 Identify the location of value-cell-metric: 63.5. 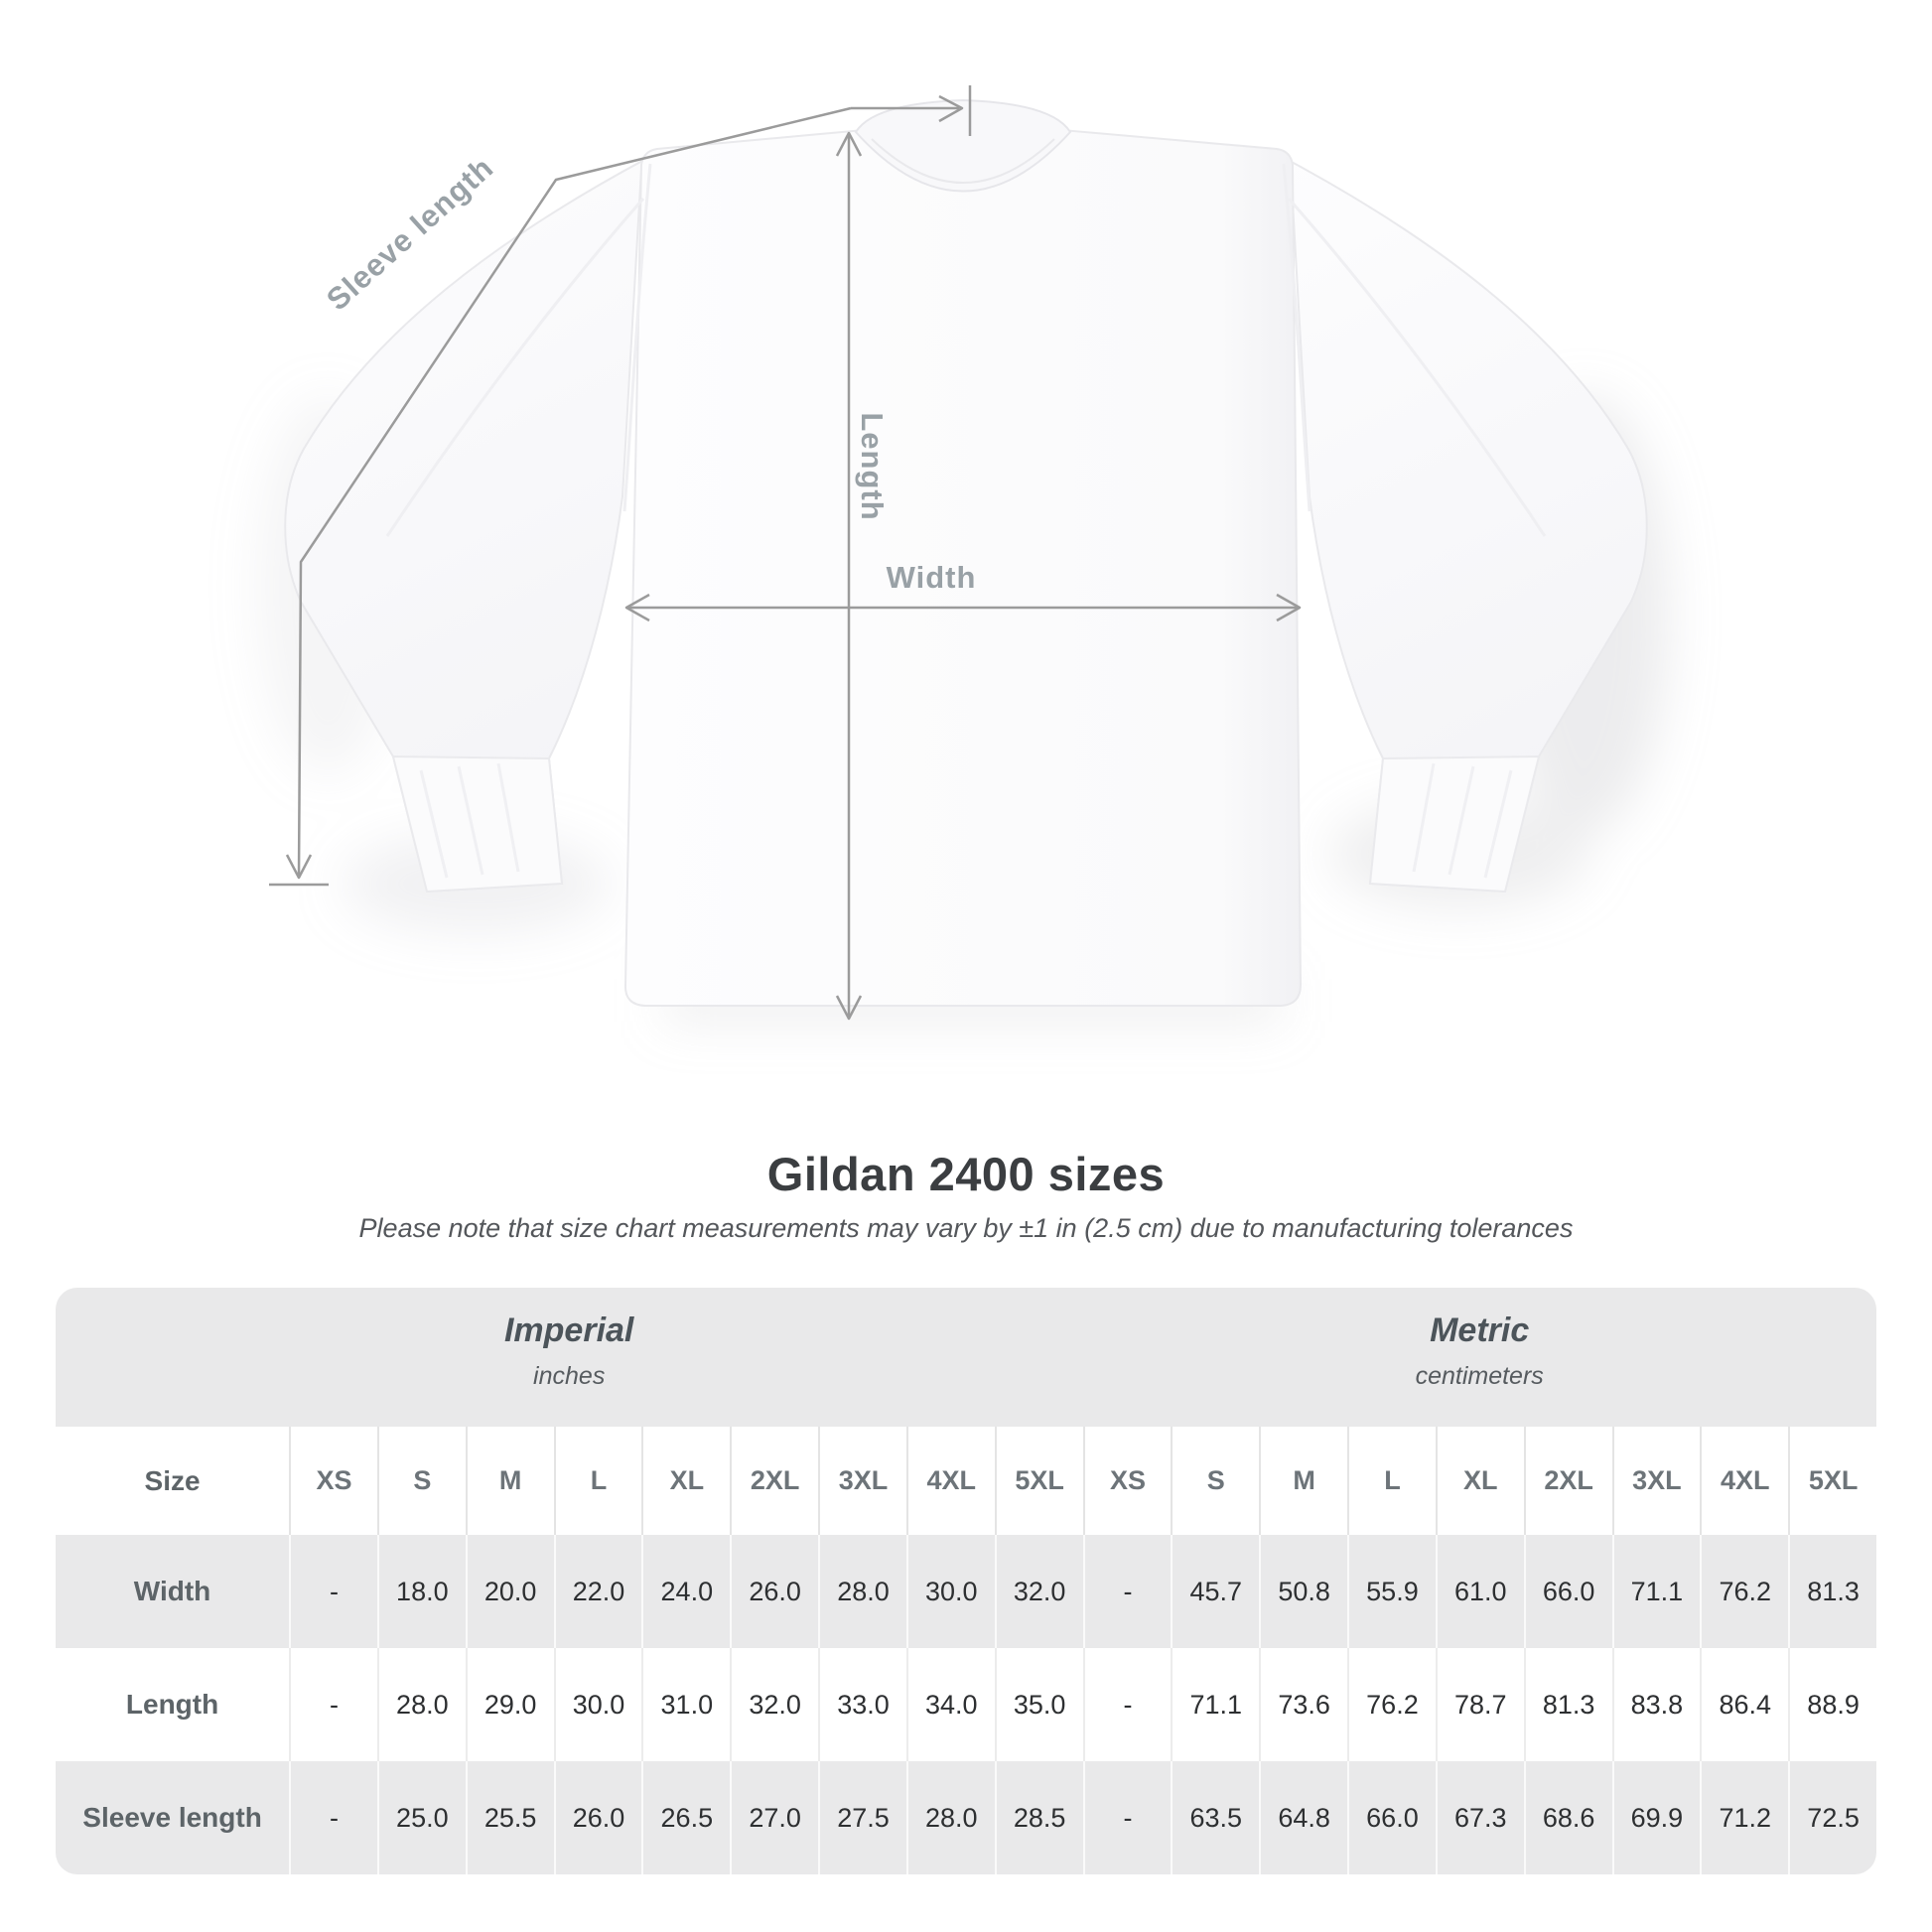
(1215, 1818).